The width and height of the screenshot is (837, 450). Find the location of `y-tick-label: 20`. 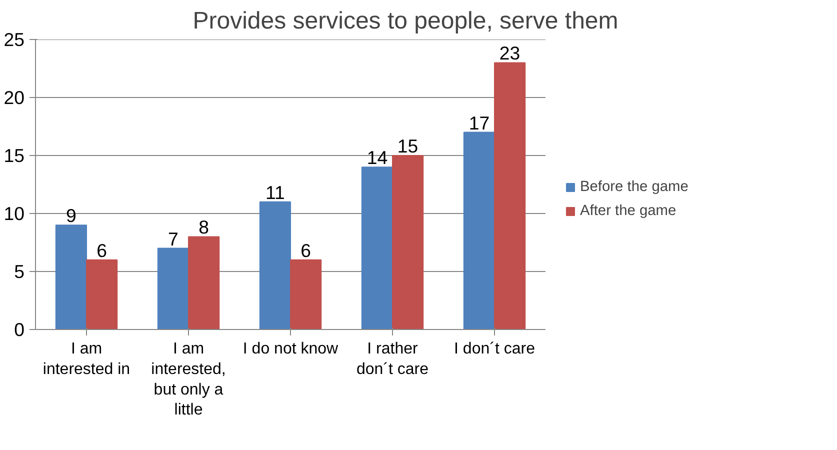

y-tick-label: 20 is located at coordinates (14, 97).